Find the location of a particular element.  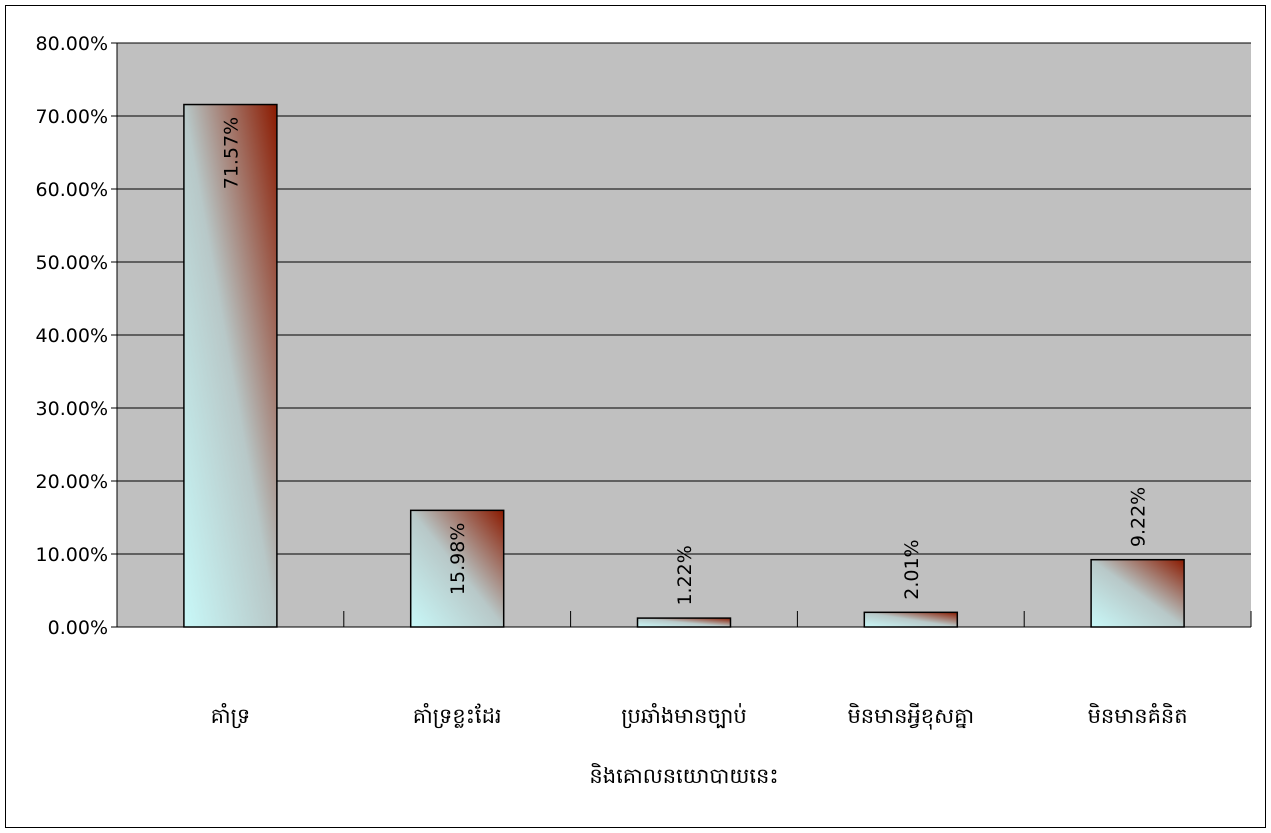

category-label: ប្រឆាំងមានច្បាប់ is located at coordinates (684, 716).